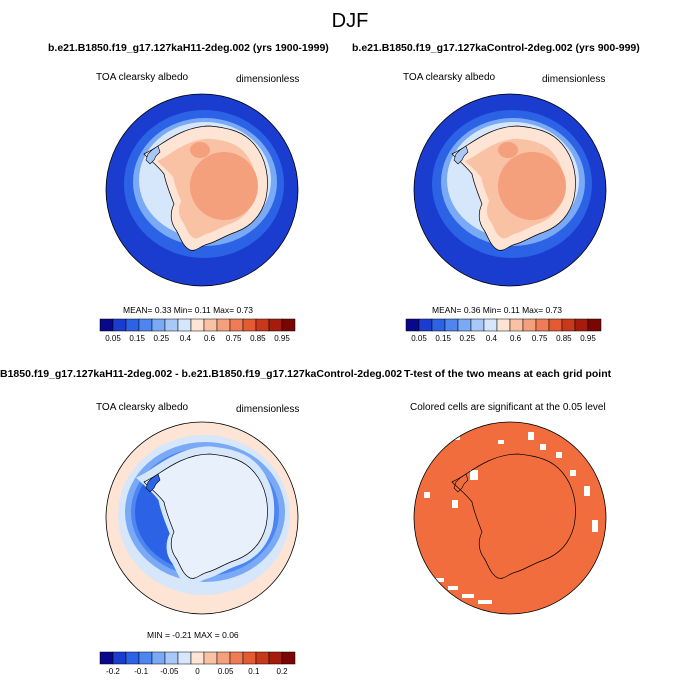 The image size is (700, 700). Describe the element at coordinates (226, 671) in the screenshot. I see `panel3-colorbar-tick-label: 0.05` at that location.